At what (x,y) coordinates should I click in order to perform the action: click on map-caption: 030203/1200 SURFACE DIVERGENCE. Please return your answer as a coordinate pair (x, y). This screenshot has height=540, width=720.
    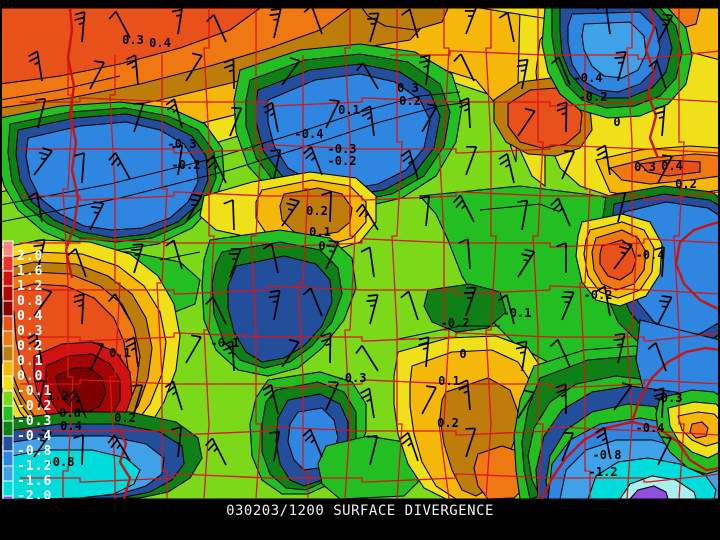
    Looking at the image, I should click on (360, 511).